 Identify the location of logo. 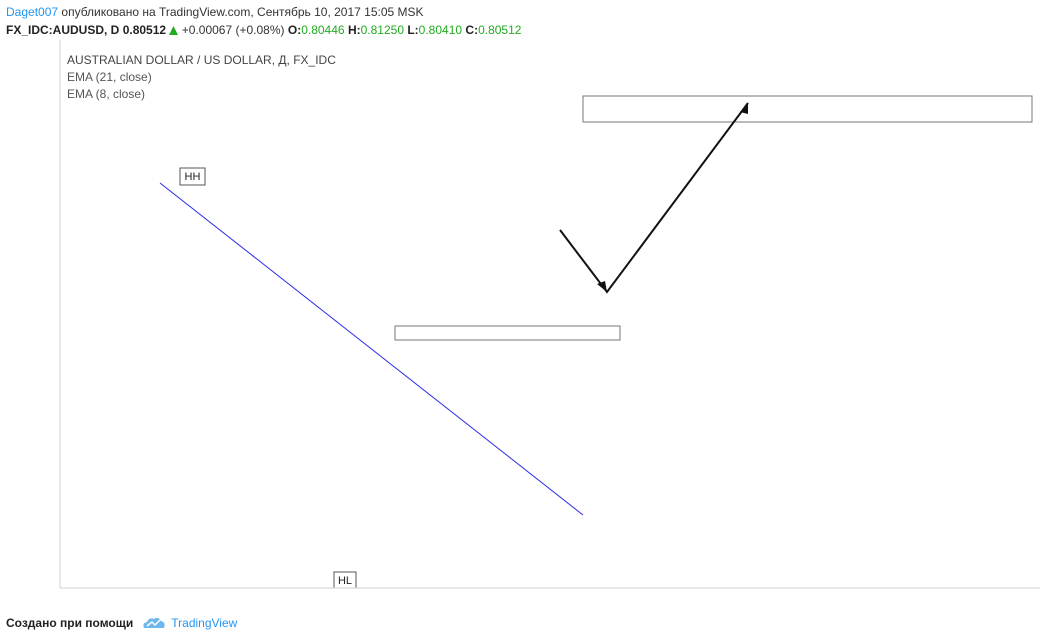
(154, 622).